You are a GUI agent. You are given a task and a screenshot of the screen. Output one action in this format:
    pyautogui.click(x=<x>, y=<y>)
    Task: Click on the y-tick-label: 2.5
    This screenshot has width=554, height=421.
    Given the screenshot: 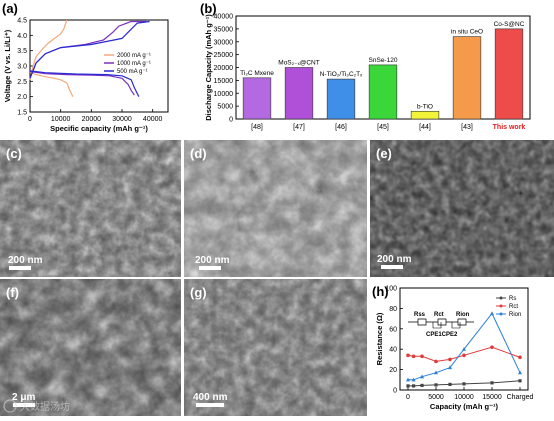 What is the action you would take?
    pyautogui.click(x=22, y=82)
    